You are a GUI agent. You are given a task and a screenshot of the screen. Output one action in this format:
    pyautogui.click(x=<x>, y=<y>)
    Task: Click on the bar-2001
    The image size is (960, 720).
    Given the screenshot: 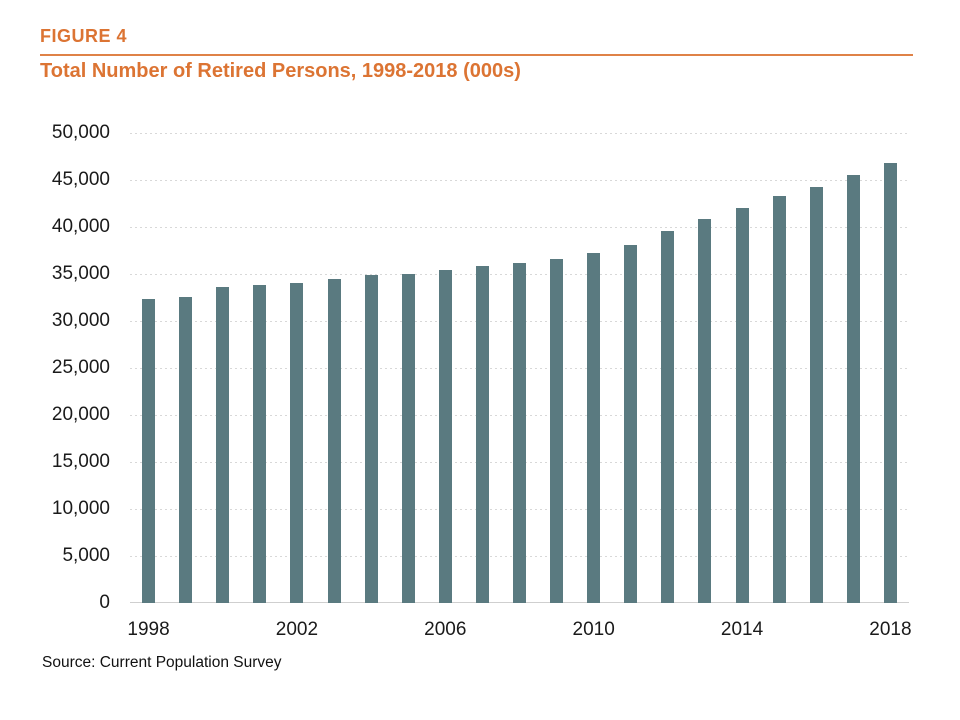 What is the action you would take?
    pyautogui.click(x=260, y=444)
    